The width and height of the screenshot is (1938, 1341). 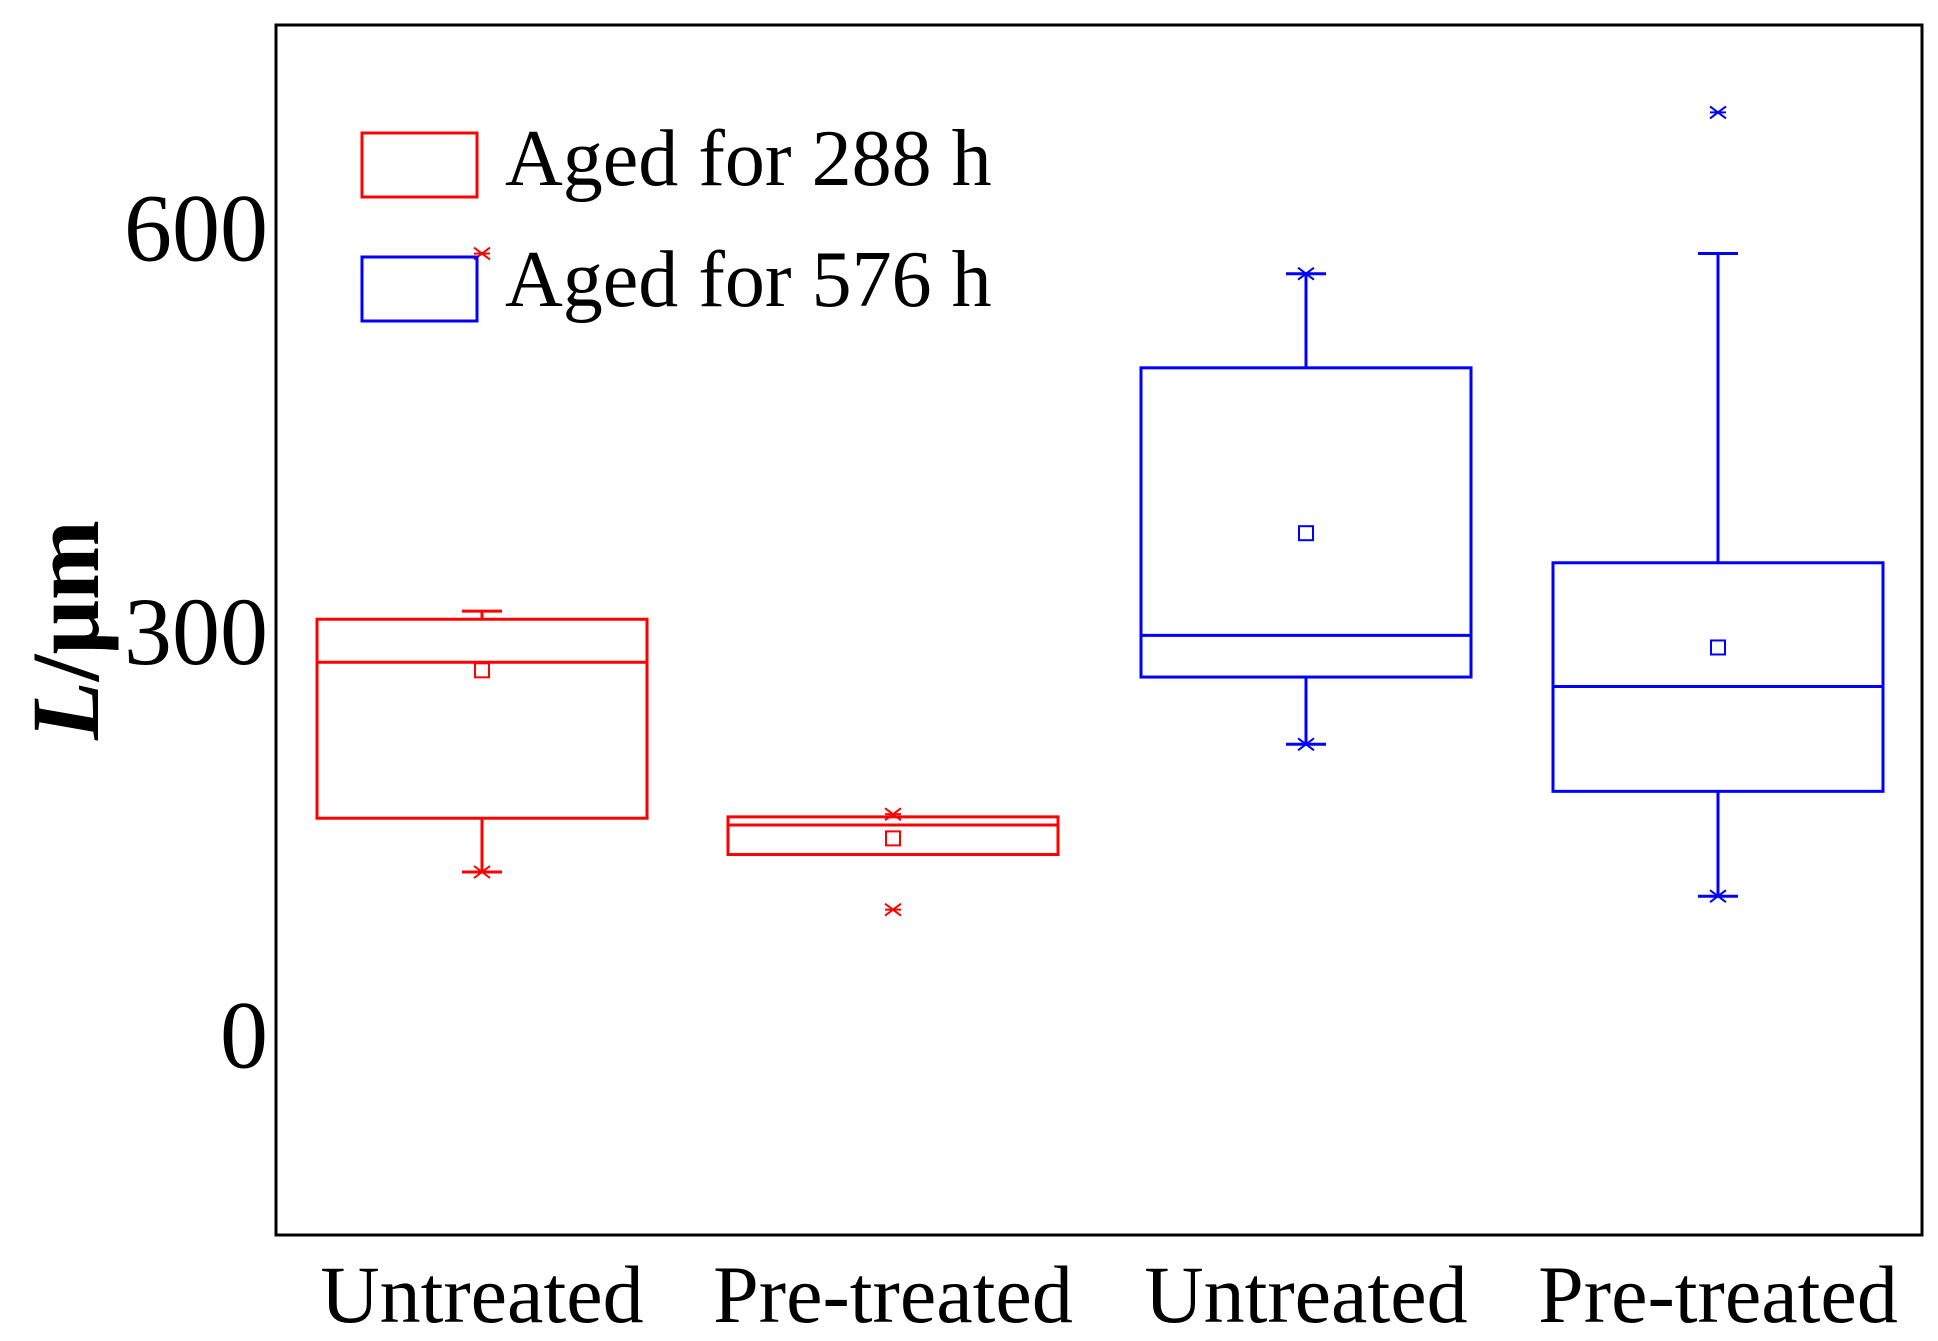 What do you see at coordinates (196, 228) in the screenshot?
I see `y-tick-label-600: 600` at bounding box center [196, 228].